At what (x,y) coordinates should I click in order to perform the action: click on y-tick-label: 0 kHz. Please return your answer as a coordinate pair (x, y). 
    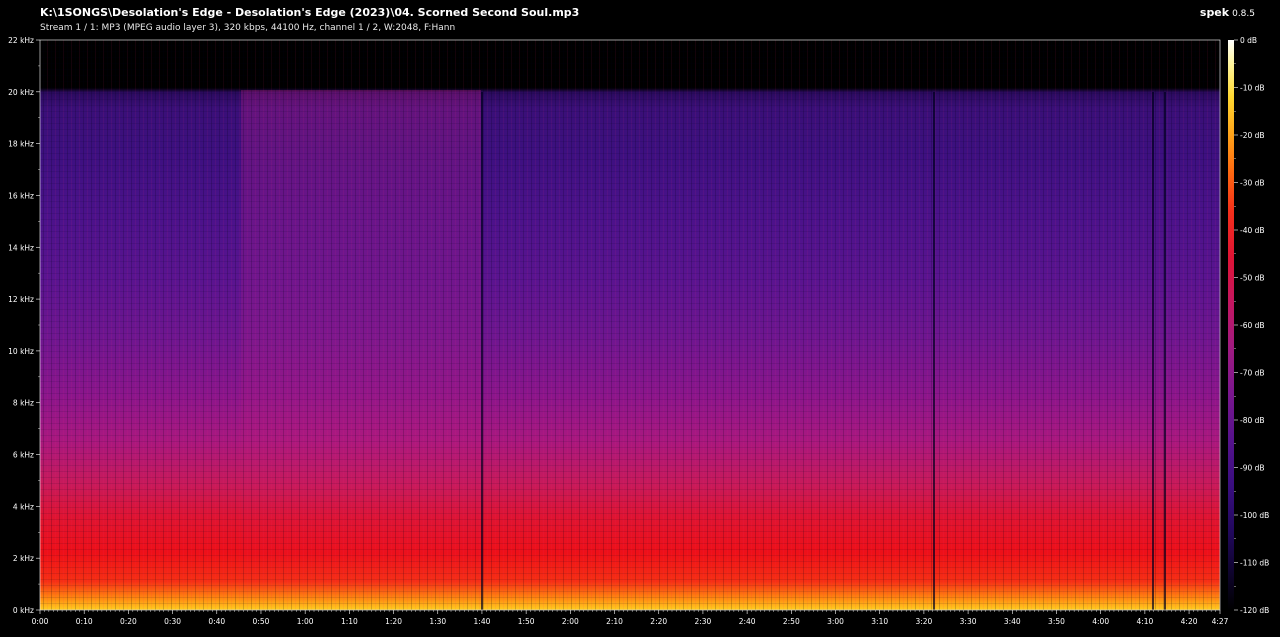
    Looking at the image, I should click on (23, 610).